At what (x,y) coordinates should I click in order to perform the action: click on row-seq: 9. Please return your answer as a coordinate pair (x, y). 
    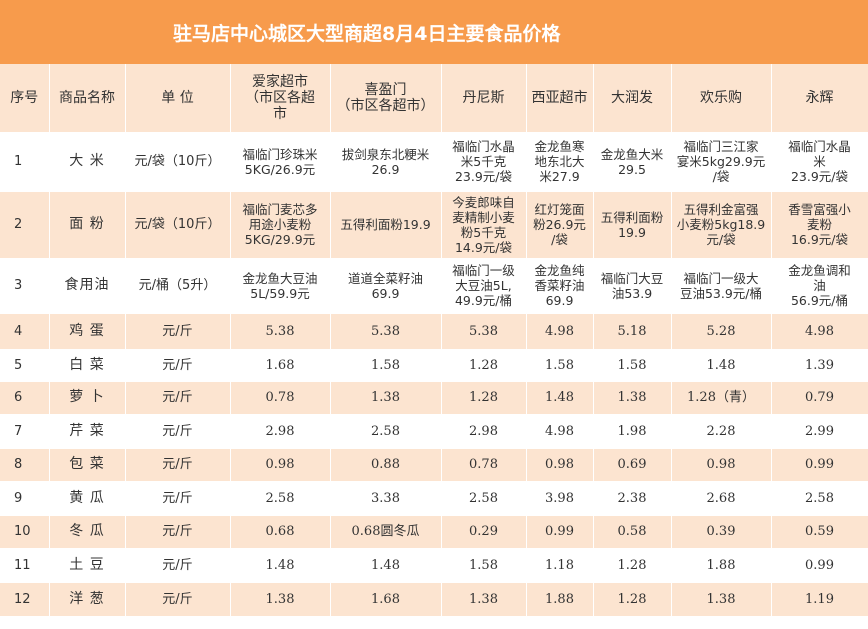
    Looking at the image, I should click on (25, 498).